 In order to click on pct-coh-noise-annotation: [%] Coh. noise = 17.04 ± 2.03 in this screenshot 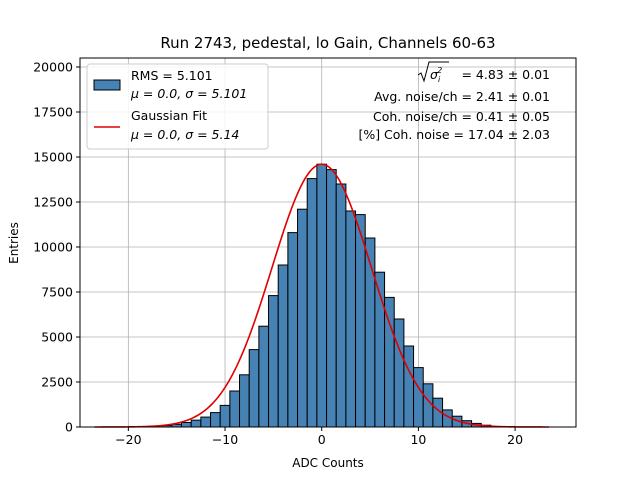, I will do `click(454, 134)`.